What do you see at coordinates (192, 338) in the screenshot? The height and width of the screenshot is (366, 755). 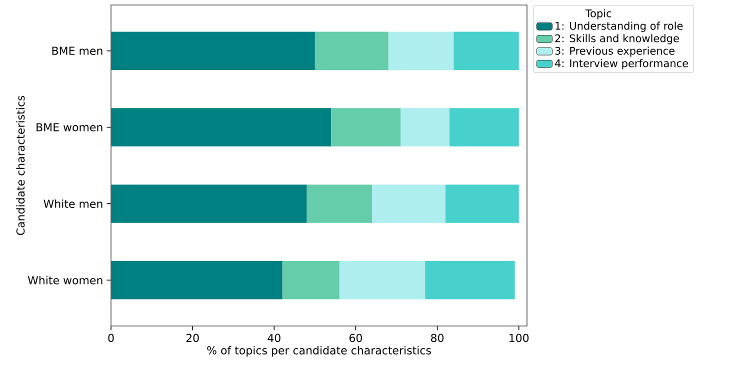 I see `x-tick-label: 20` at bounding box center [192, 338].